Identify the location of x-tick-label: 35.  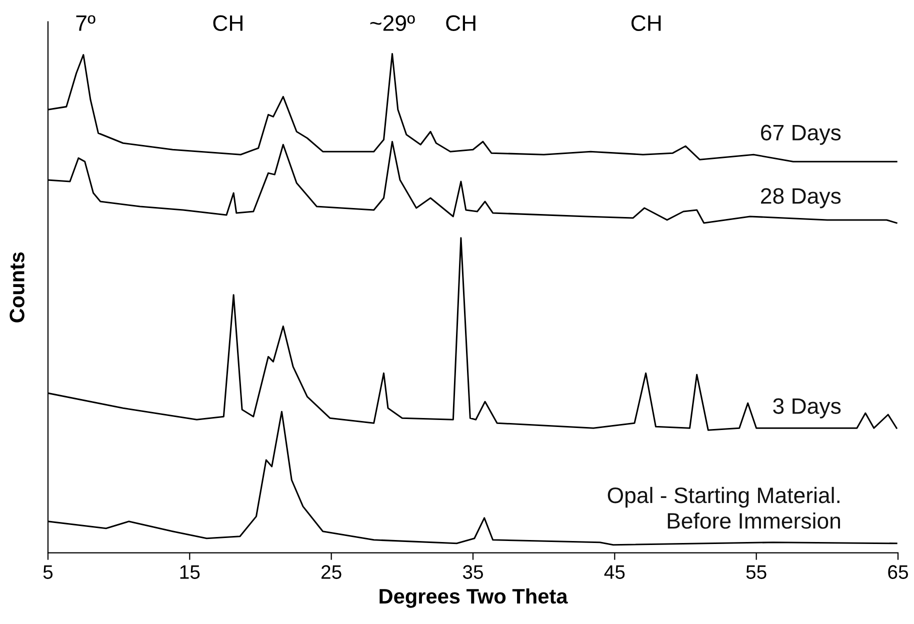
(472, 572).